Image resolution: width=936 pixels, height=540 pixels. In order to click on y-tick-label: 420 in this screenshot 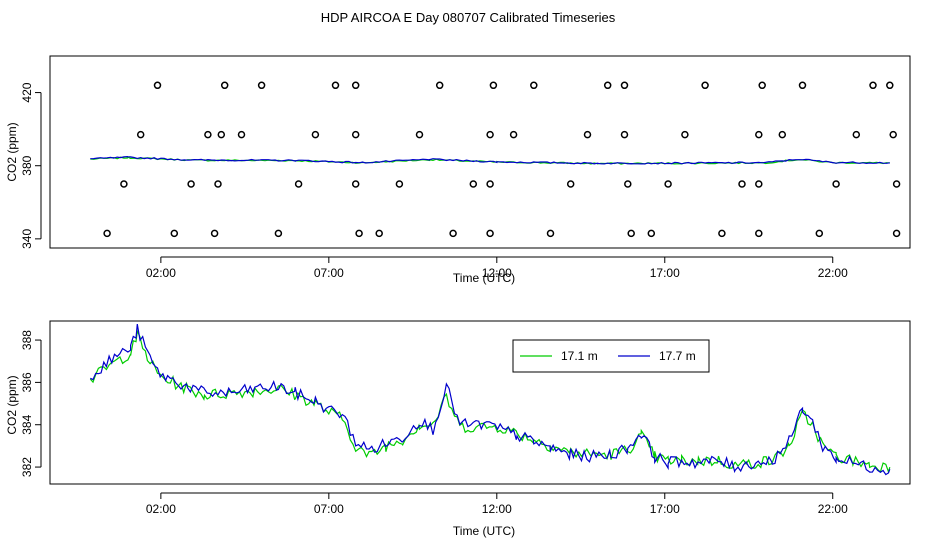, I will do `click(27, 92)`.